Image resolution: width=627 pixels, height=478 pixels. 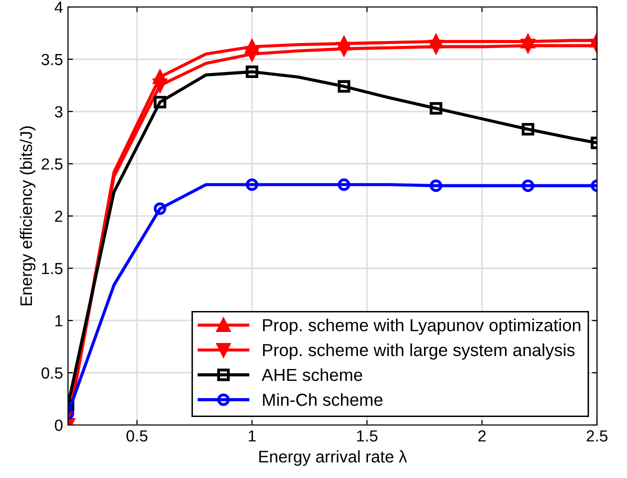 I want to click on y-tick-label: 1.5, so click(x=52, y=268).